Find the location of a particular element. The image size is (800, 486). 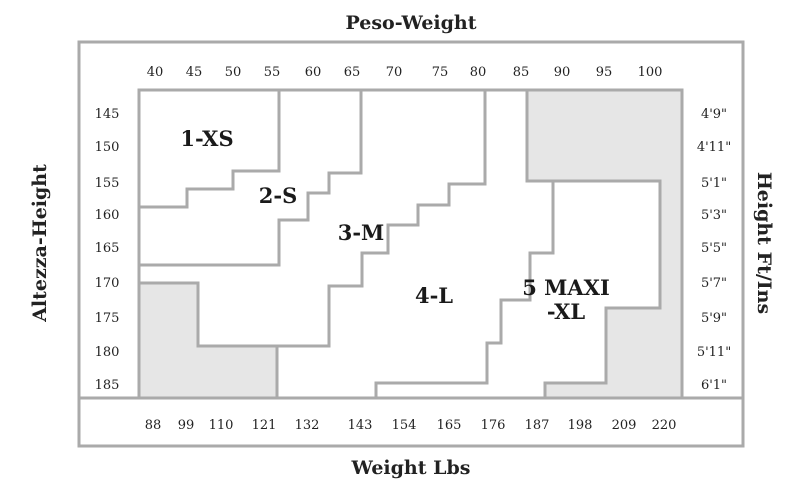

bottom-tick-label: 176 is located at coordinates (493, 425).